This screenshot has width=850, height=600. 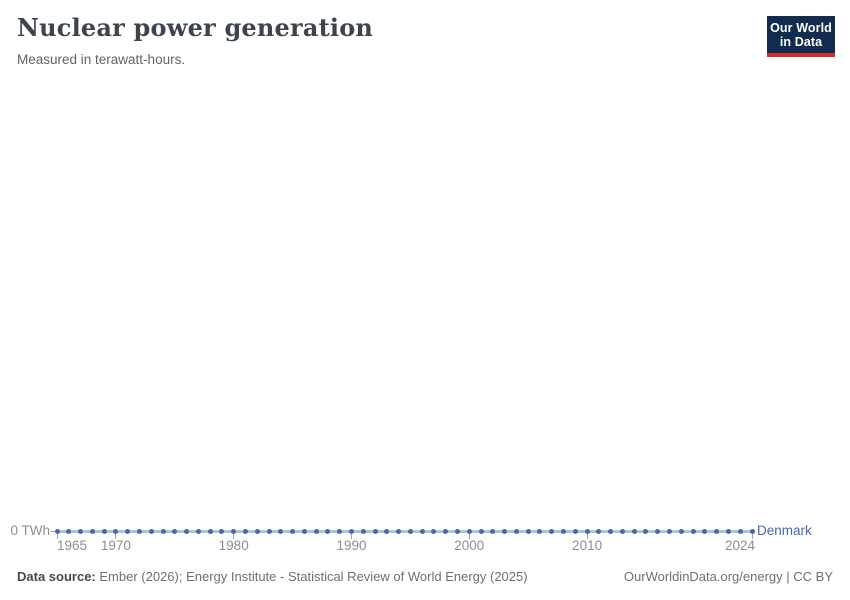 I want to click on x-axis-label: 1970, so click(x=115, y=545).